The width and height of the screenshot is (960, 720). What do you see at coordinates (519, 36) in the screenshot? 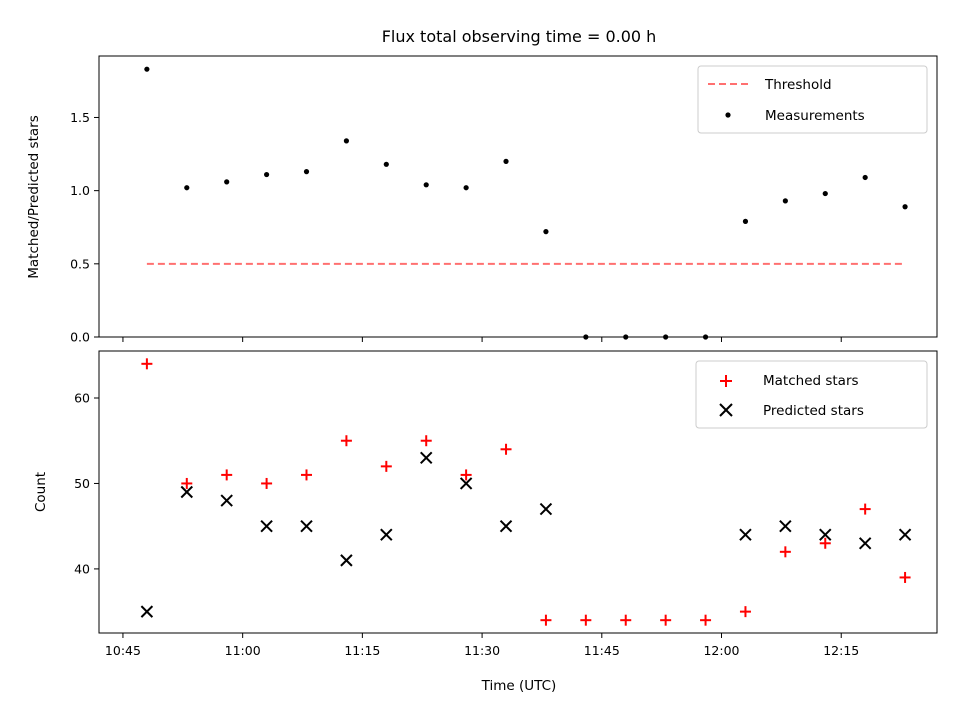
I see `chart-title: Flux total observing time = 0.00 h` at bounding box center [519, 36].